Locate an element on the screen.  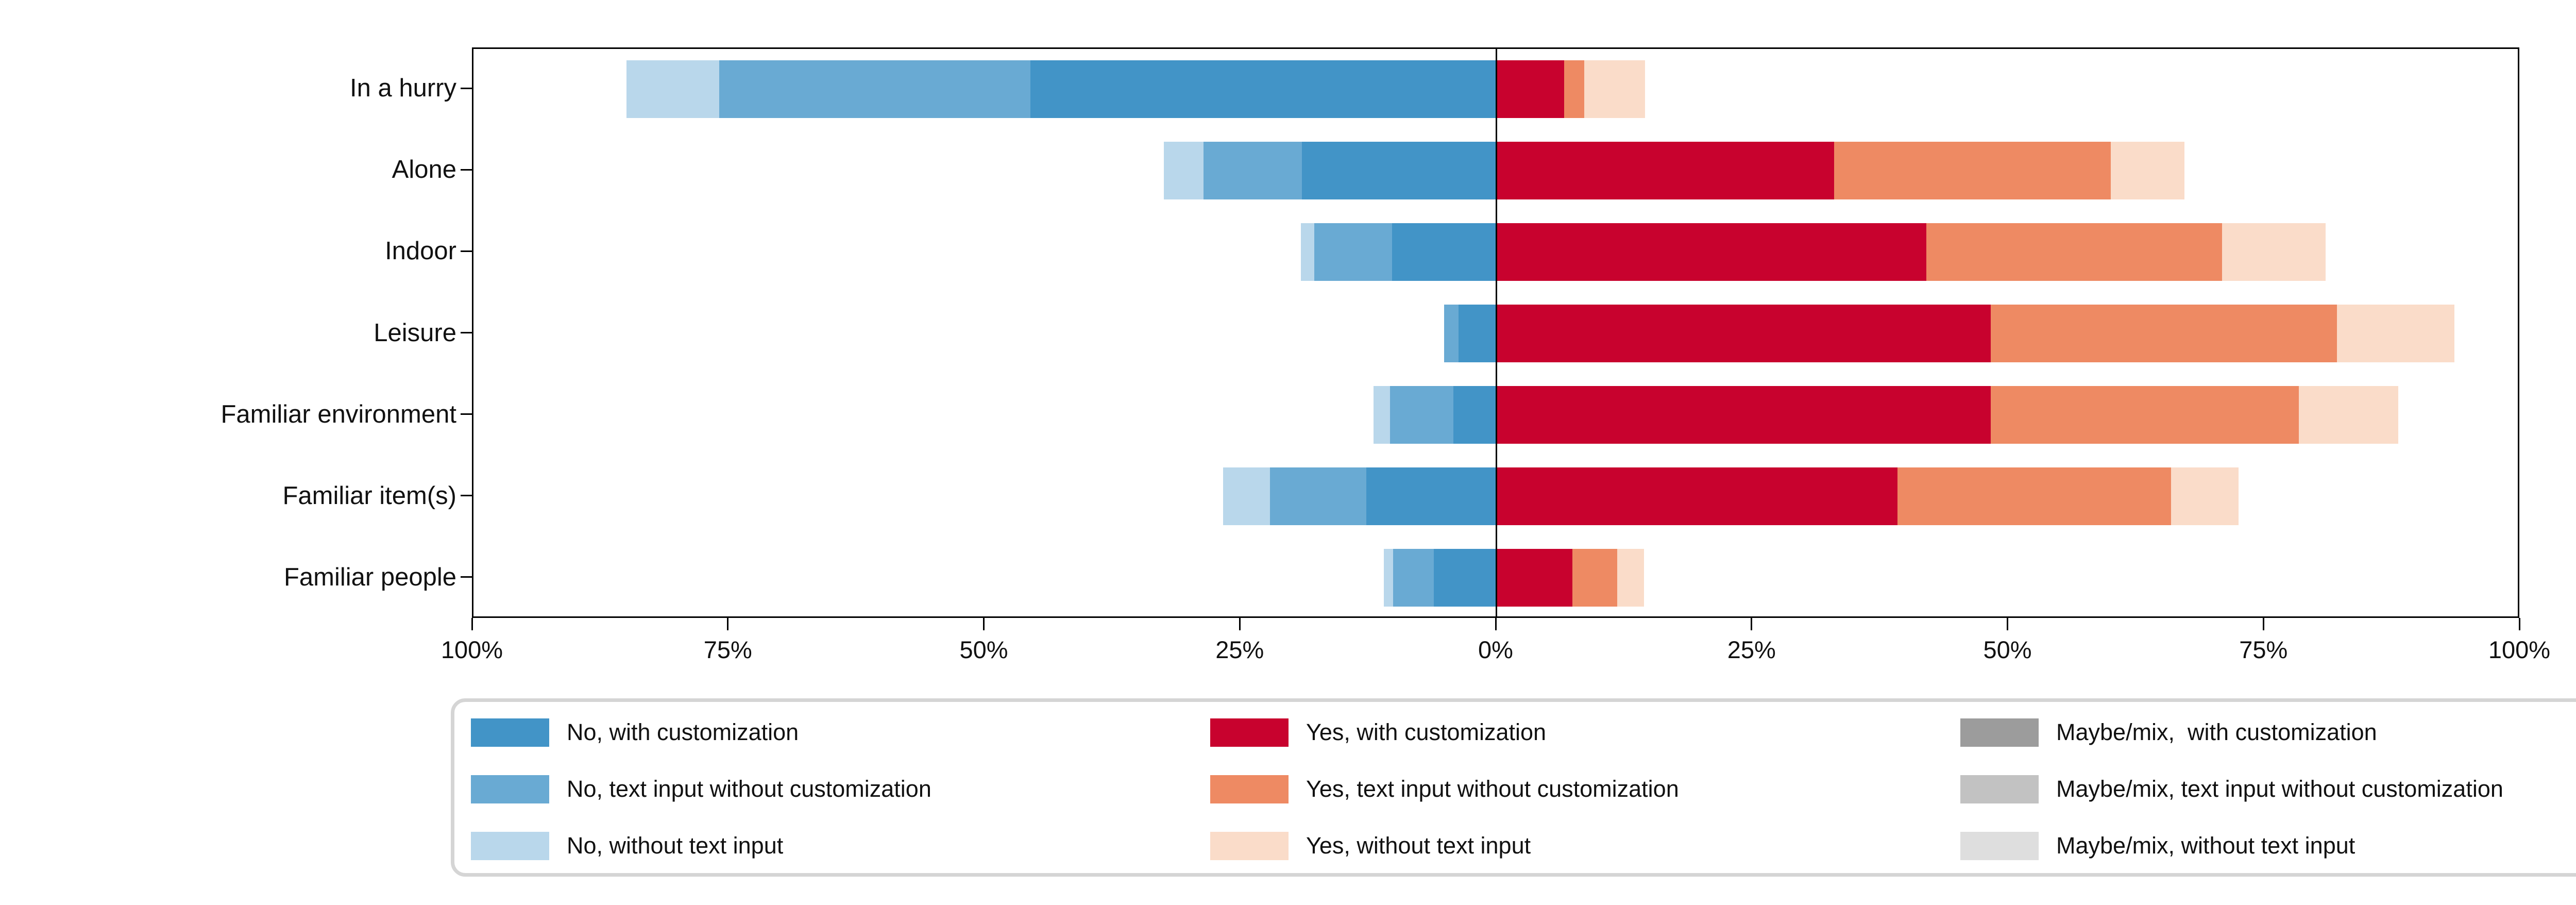
zero-axis-line is located at coordinates (1496, 332).